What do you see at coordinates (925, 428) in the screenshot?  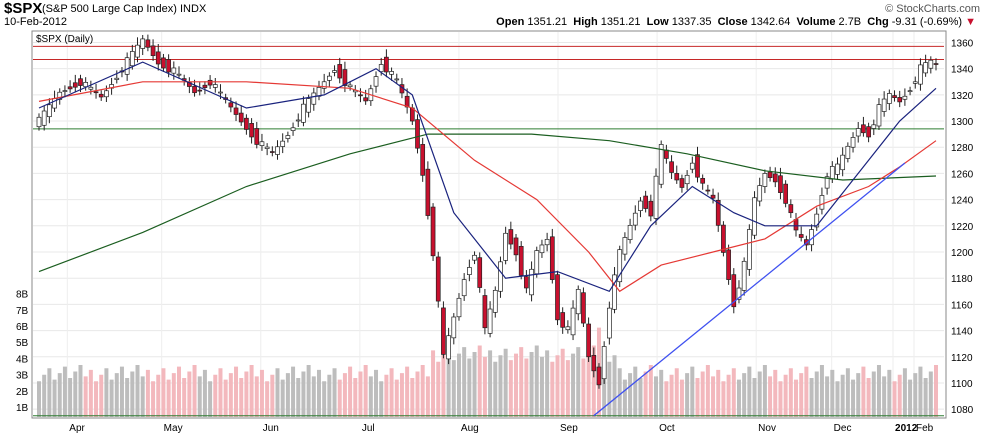 I see `x-tick-label: Feb` at bounding box center [925, 428].